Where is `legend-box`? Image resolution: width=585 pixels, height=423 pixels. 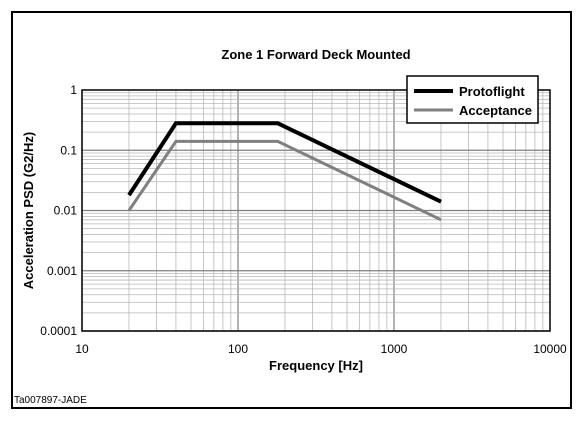 legend-box is located at coordinates (472, 99).